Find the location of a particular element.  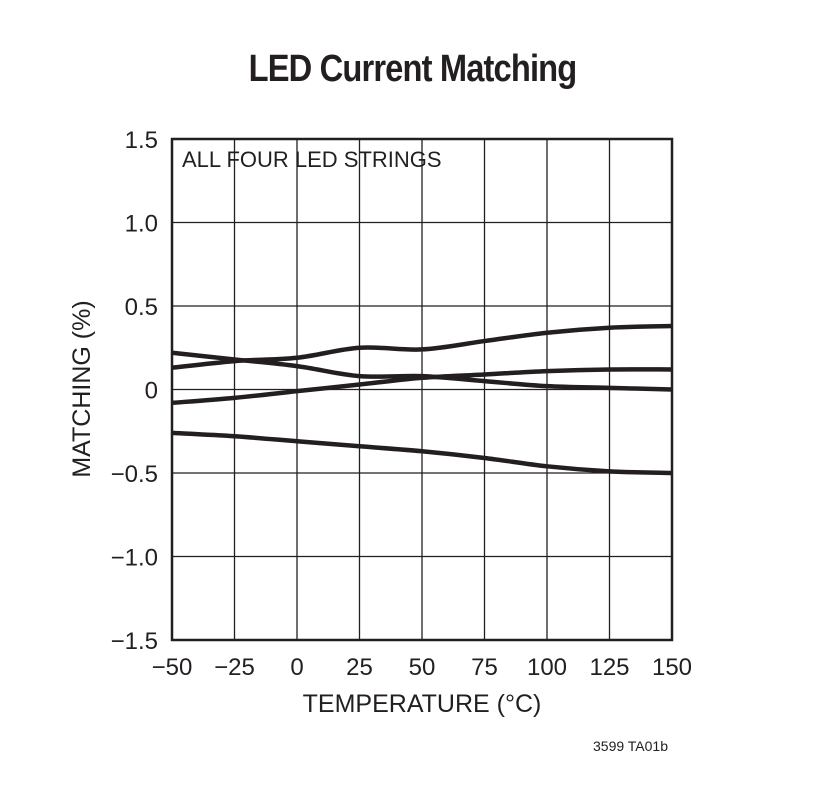

x-axis-label: TEMPERATURE (°C) is located at coordinates (422, 704).